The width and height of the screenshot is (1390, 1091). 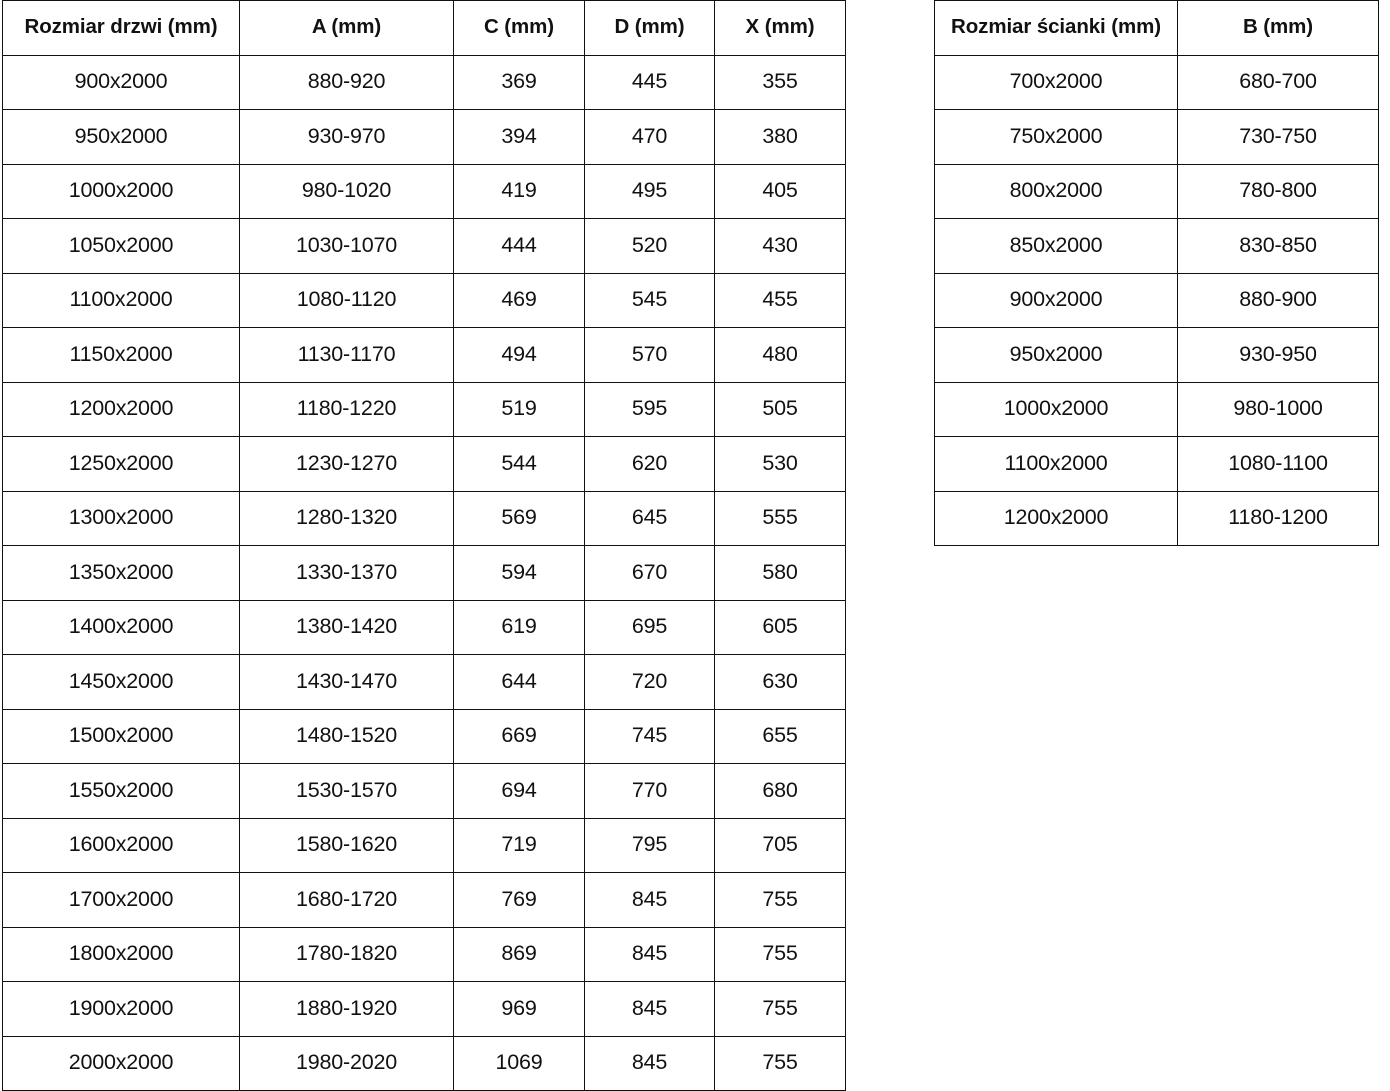 I want to click on cell-d: 695, so click(x=649, y=627).